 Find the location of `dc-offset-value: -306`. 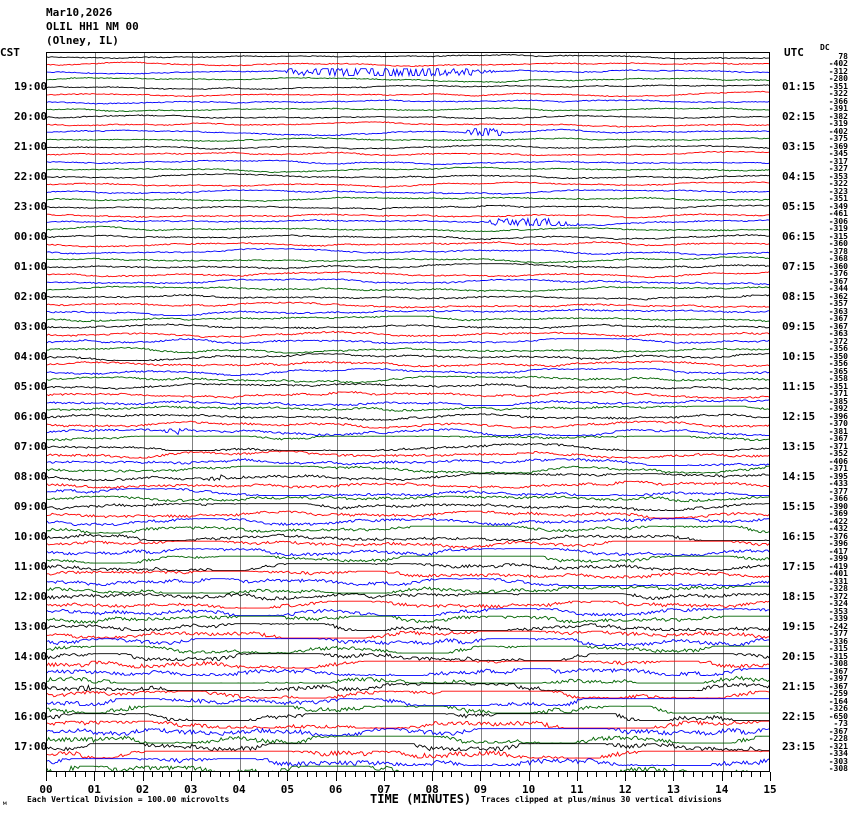

dc-offset-value: -306 is located at coordinates (838, 221).